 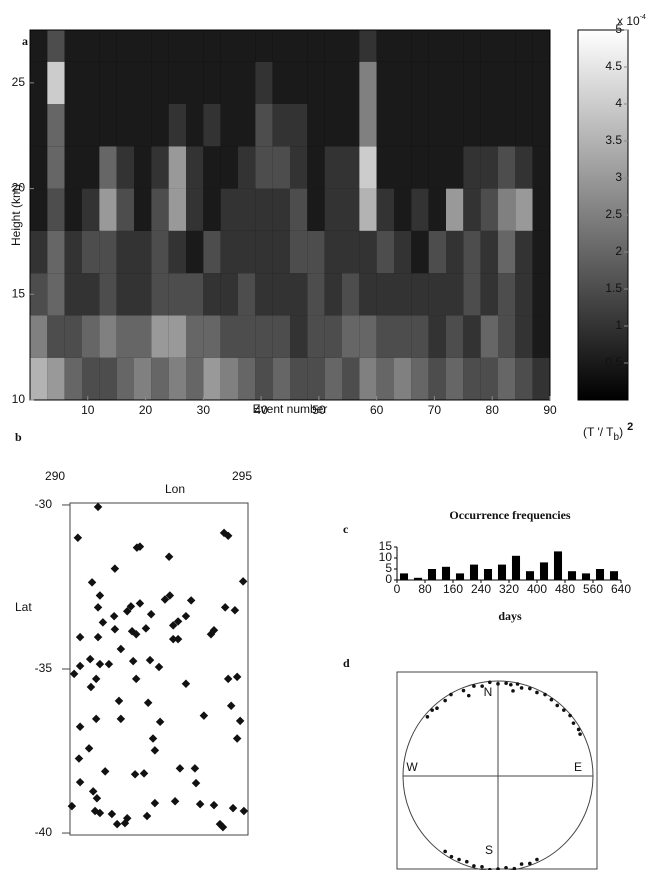 I want to click on y-axis-label: Height (km), so click(x=16, y=215).